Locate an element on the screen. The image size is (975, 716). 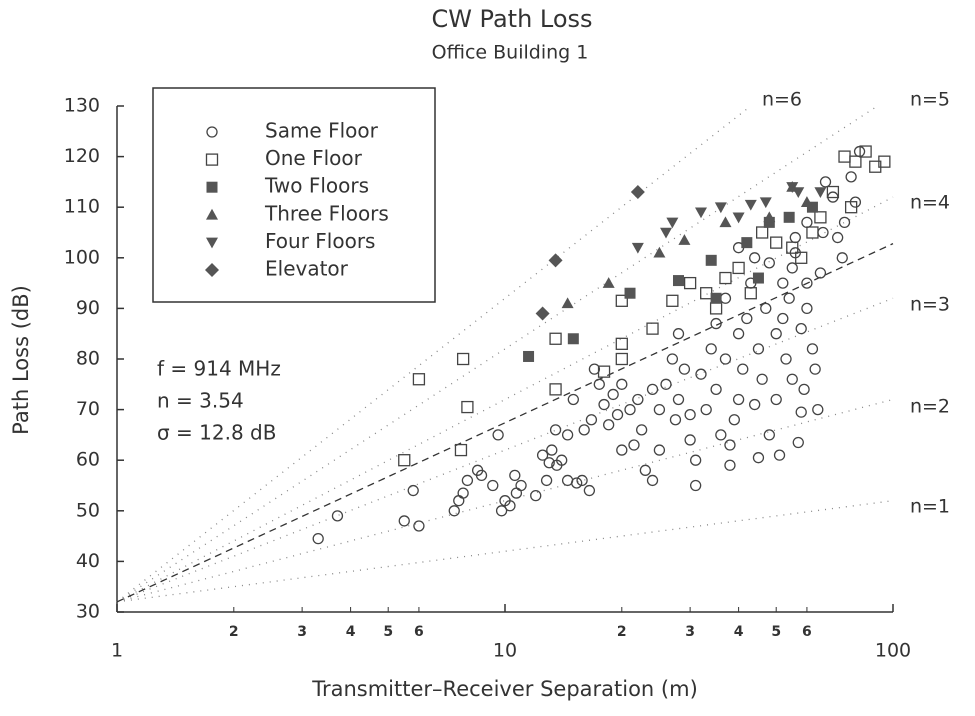
x-axis-label: Transmitter–Receiver Separation (m) is located at coordinates (504, 689).